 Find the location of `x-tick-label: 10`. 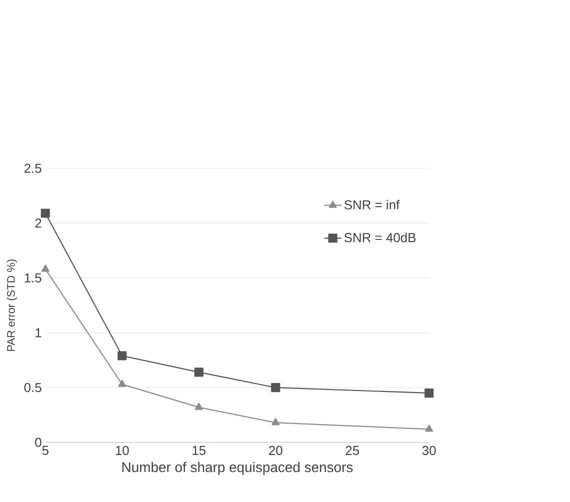

x-tick-label: 10 is located at coordinates (122, 451).